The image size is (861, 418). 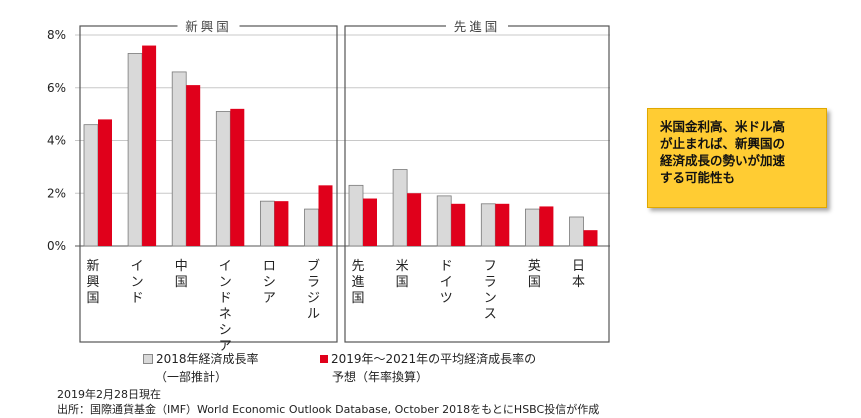 I want to click on category-label-char: 新, so click(x=92, y=266).